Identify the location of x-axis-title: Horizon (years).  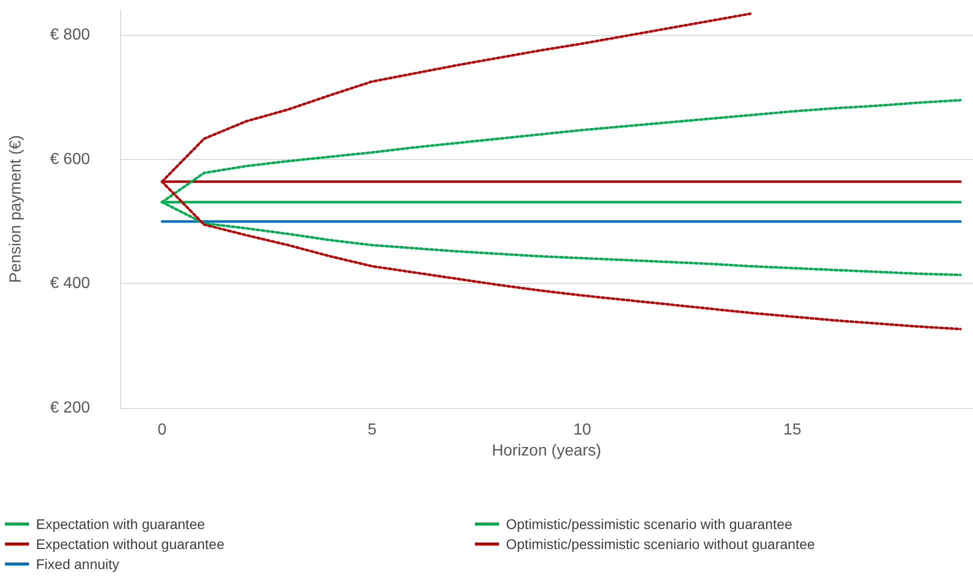
(547, 451).